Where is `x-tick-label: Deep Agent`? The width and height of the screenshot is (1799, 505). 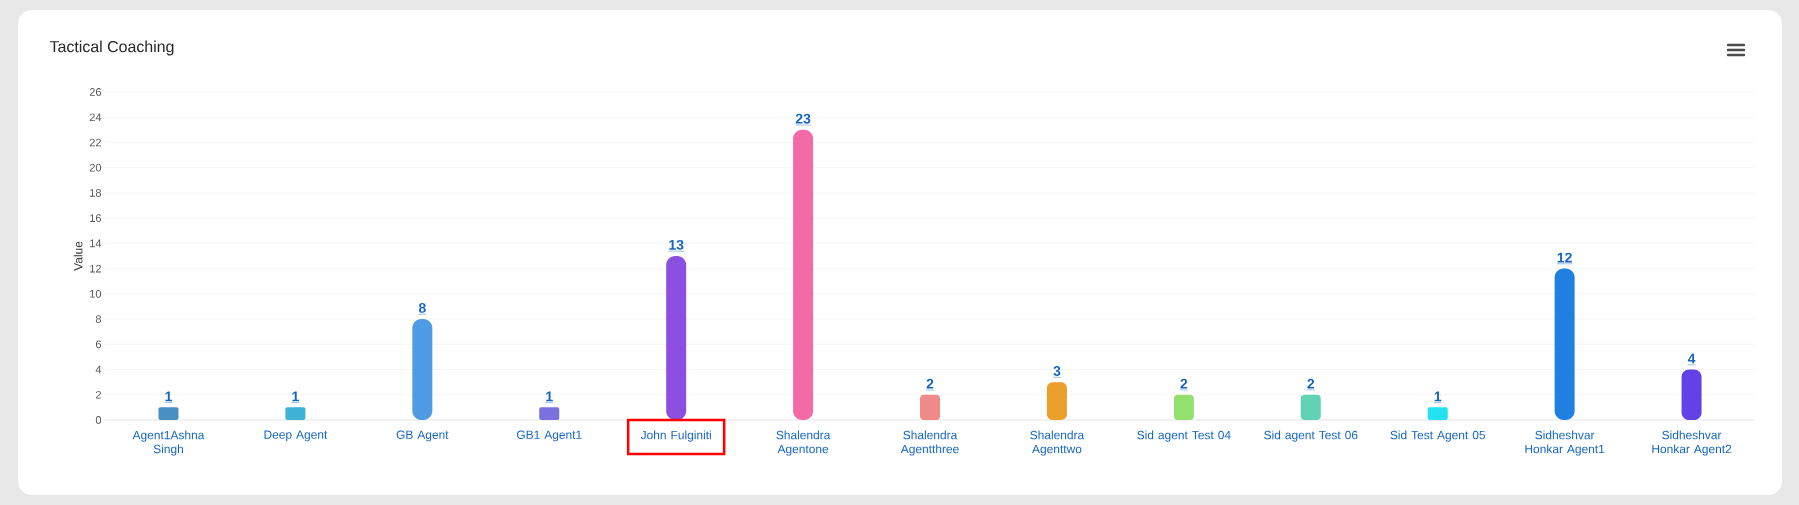 x-tick-label: Deep Agent is located at coordinates (296, 436).